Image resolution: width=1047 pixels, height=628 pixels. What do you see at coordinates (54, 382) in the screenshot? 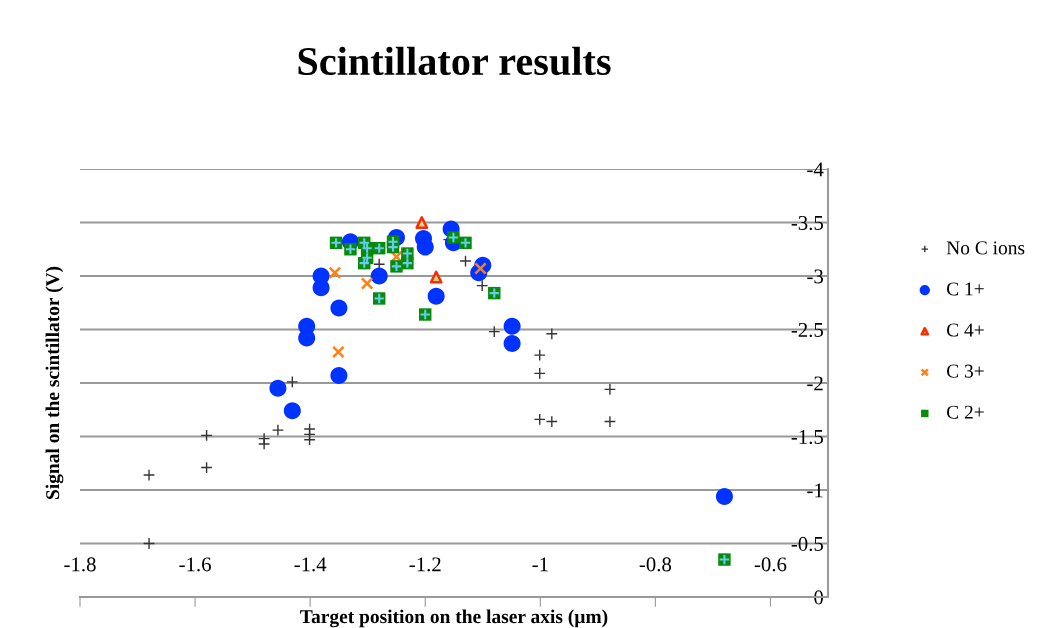
I see `y-axis-title: Signal on the scintillator (V)` at bounding box center [54, 382].